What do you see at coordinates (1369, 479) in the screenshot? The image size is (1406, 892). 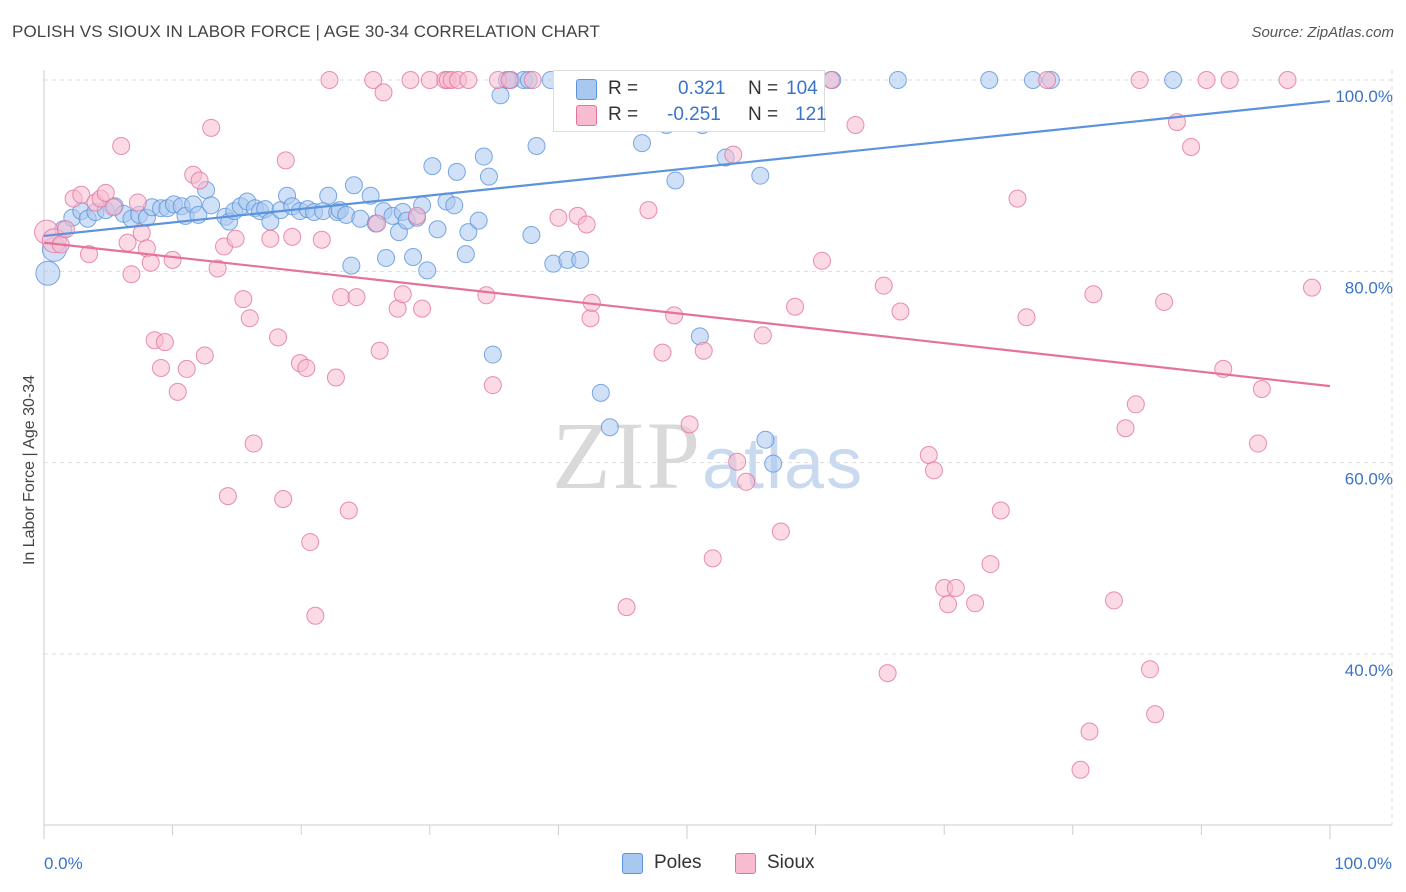 I see `y-tick-label: 60.0%` at bounding box center [1369, 479].